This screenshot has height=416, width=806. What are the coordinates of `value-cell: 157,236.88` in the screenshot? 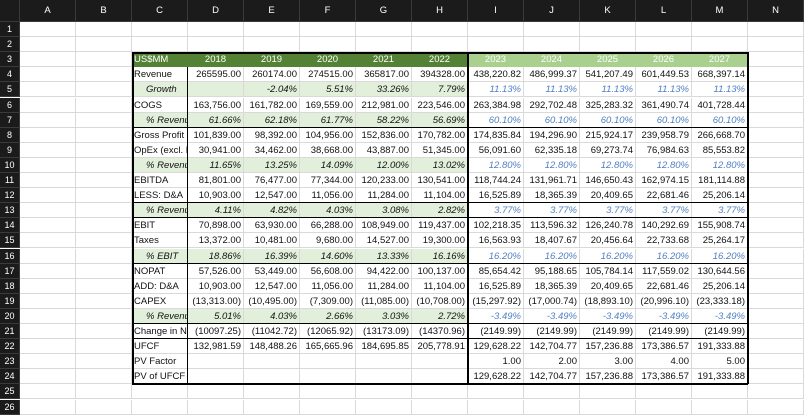 It's located at (608, 377).